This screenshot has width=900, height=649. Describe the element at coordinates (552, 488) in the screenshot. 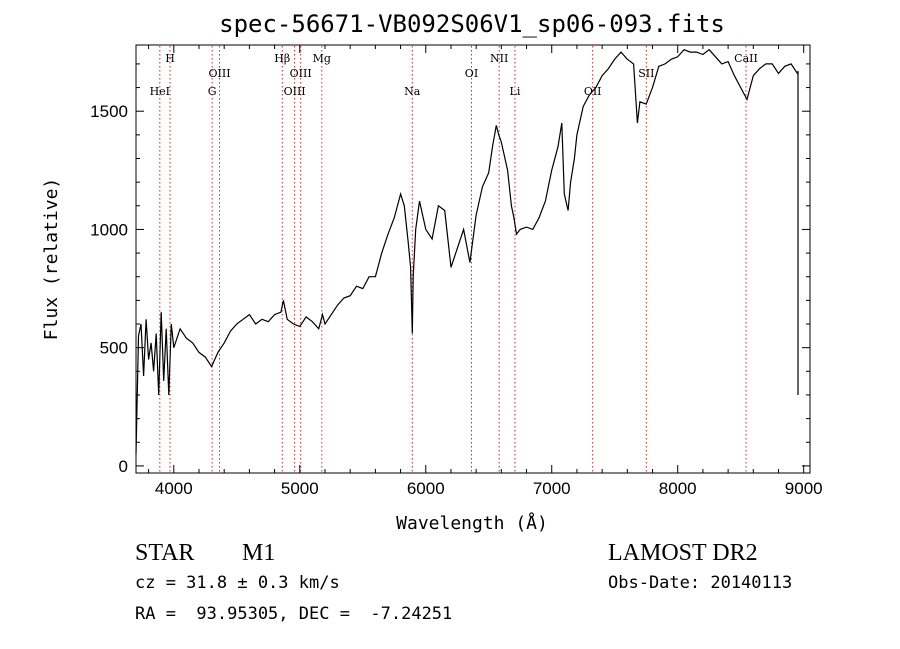

I see `x-tick-label-3: 7000` at that location.